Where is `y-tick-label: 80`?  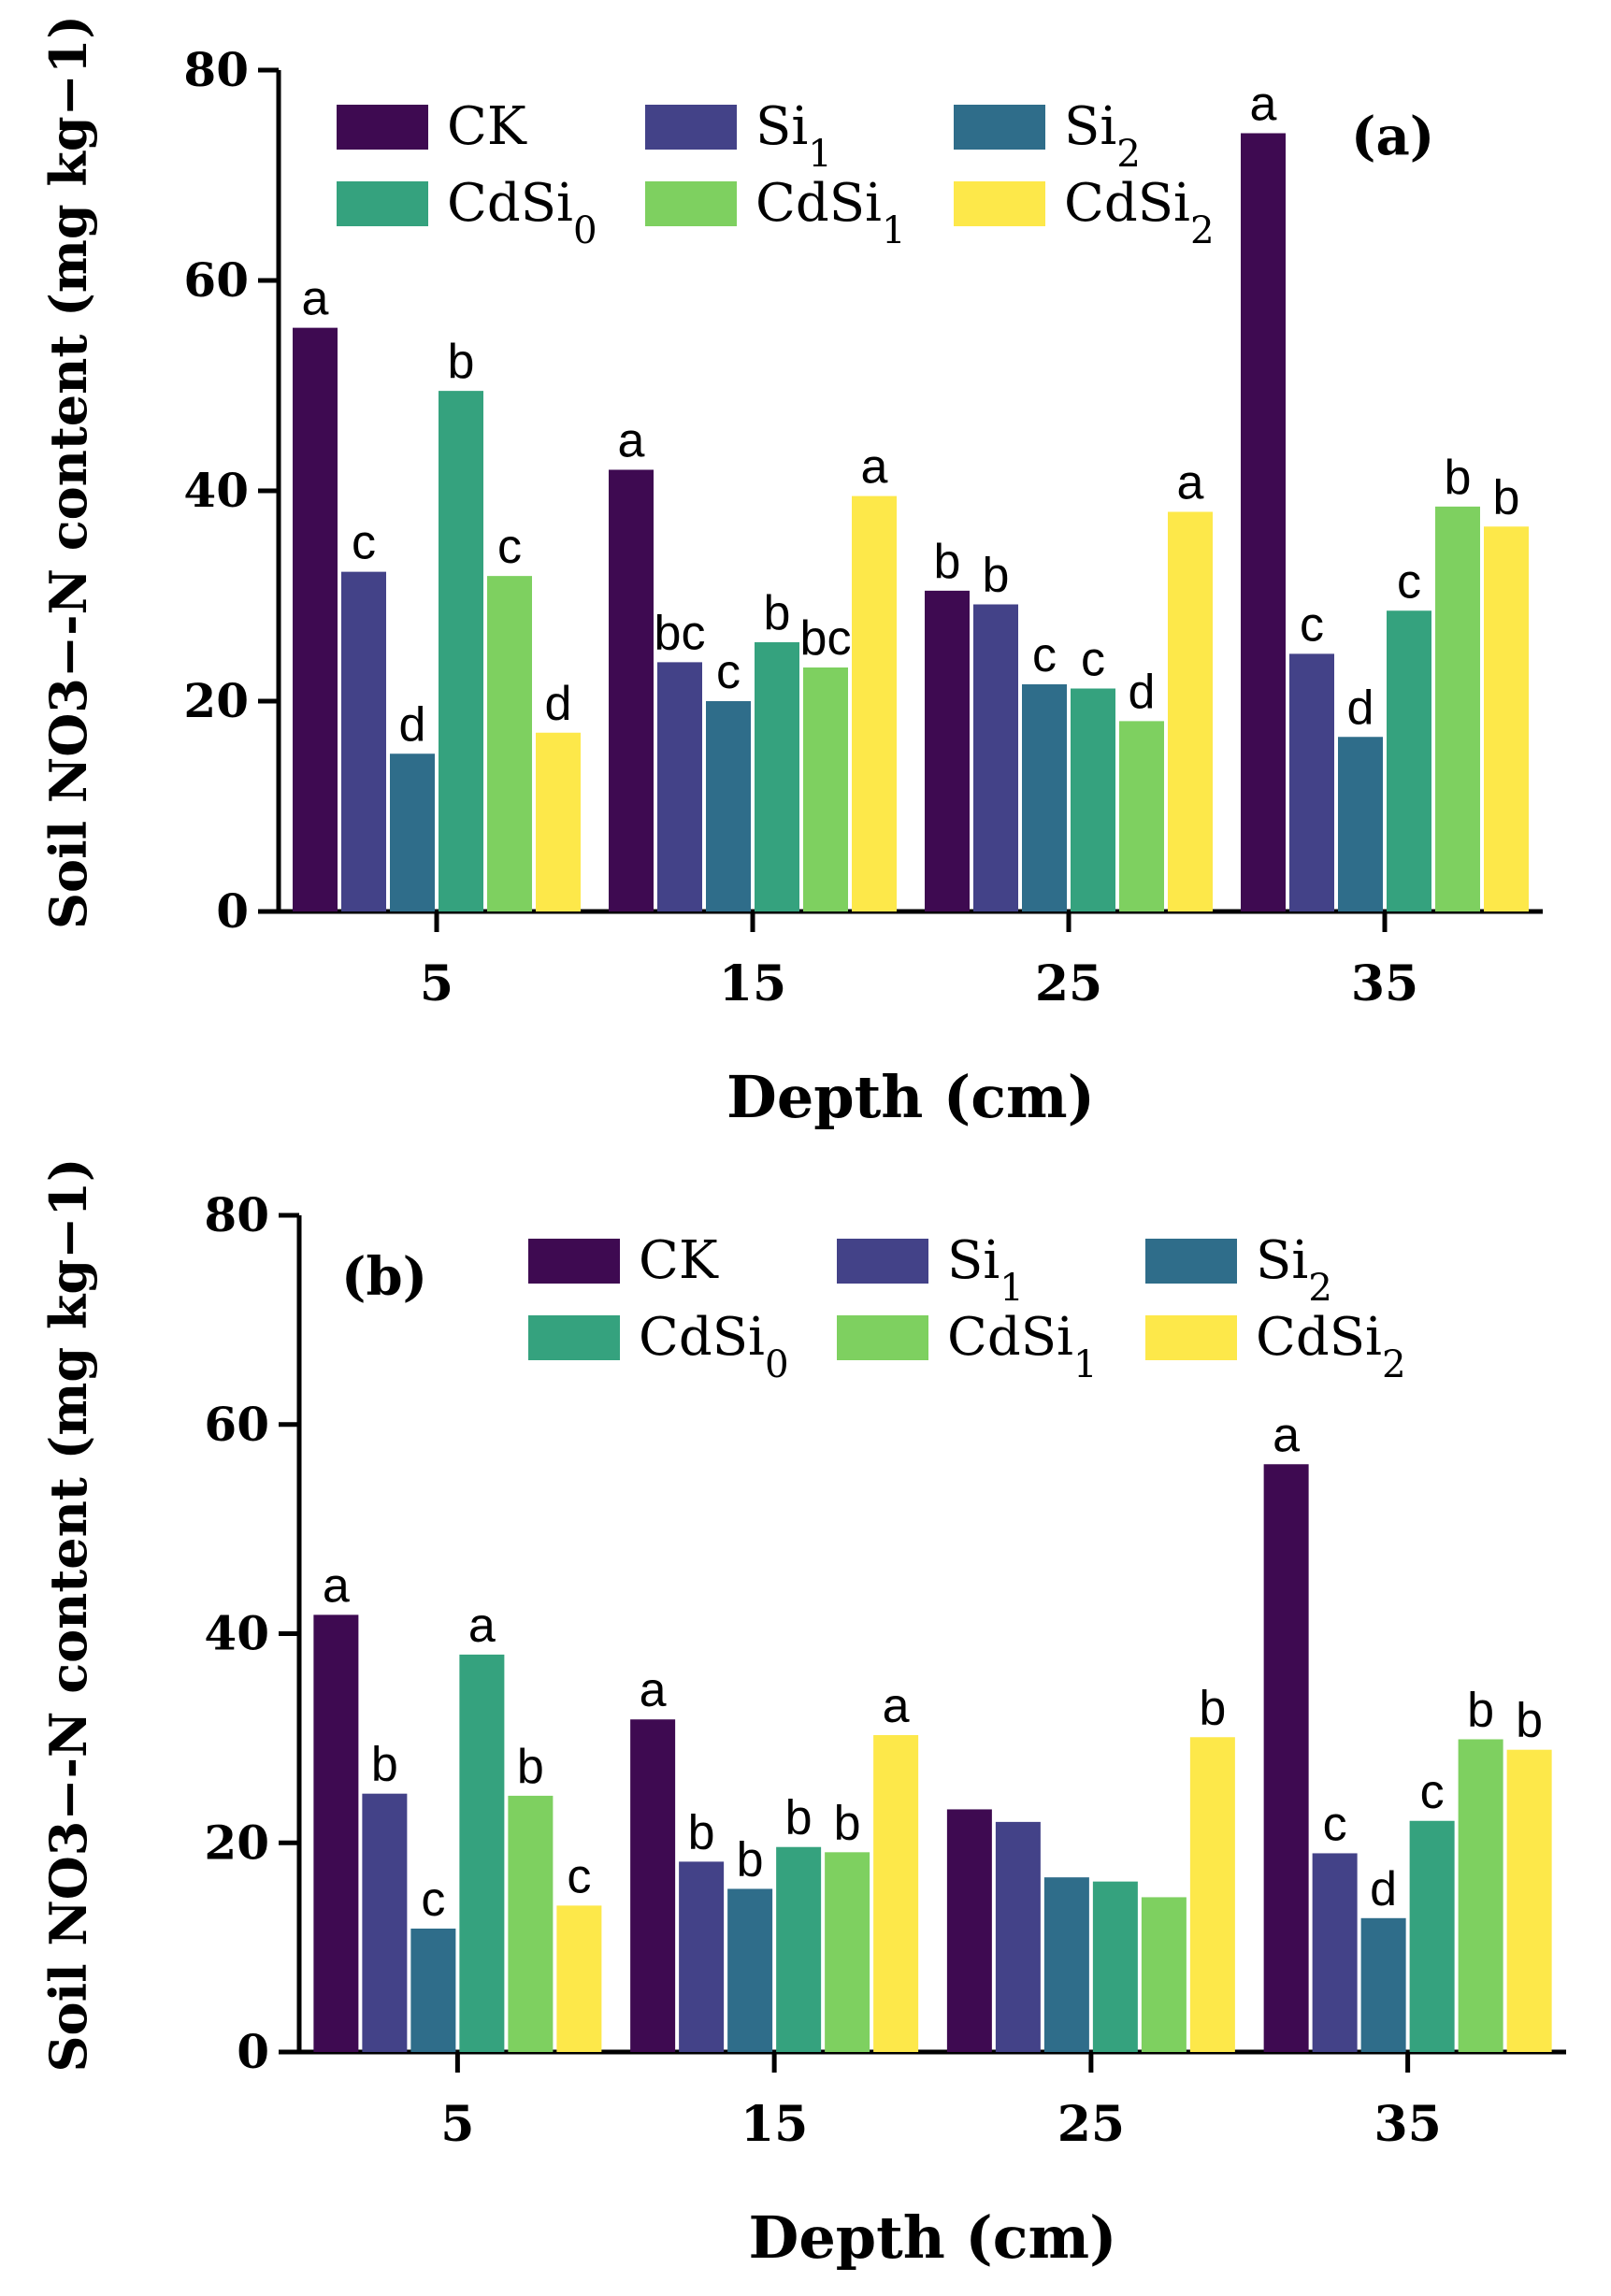 y-tick-label: 80 is located at coordinates (216, 69).